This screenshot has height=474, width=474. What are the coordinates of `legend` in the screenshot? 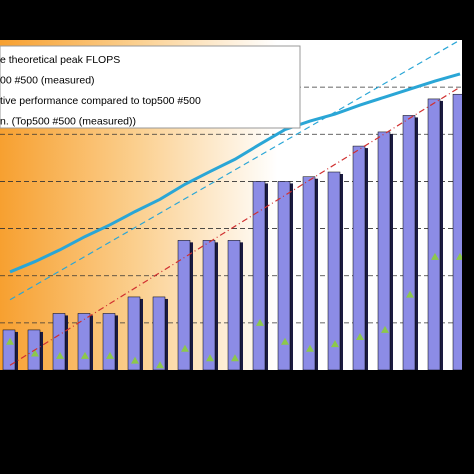 It's located at (150, 87).